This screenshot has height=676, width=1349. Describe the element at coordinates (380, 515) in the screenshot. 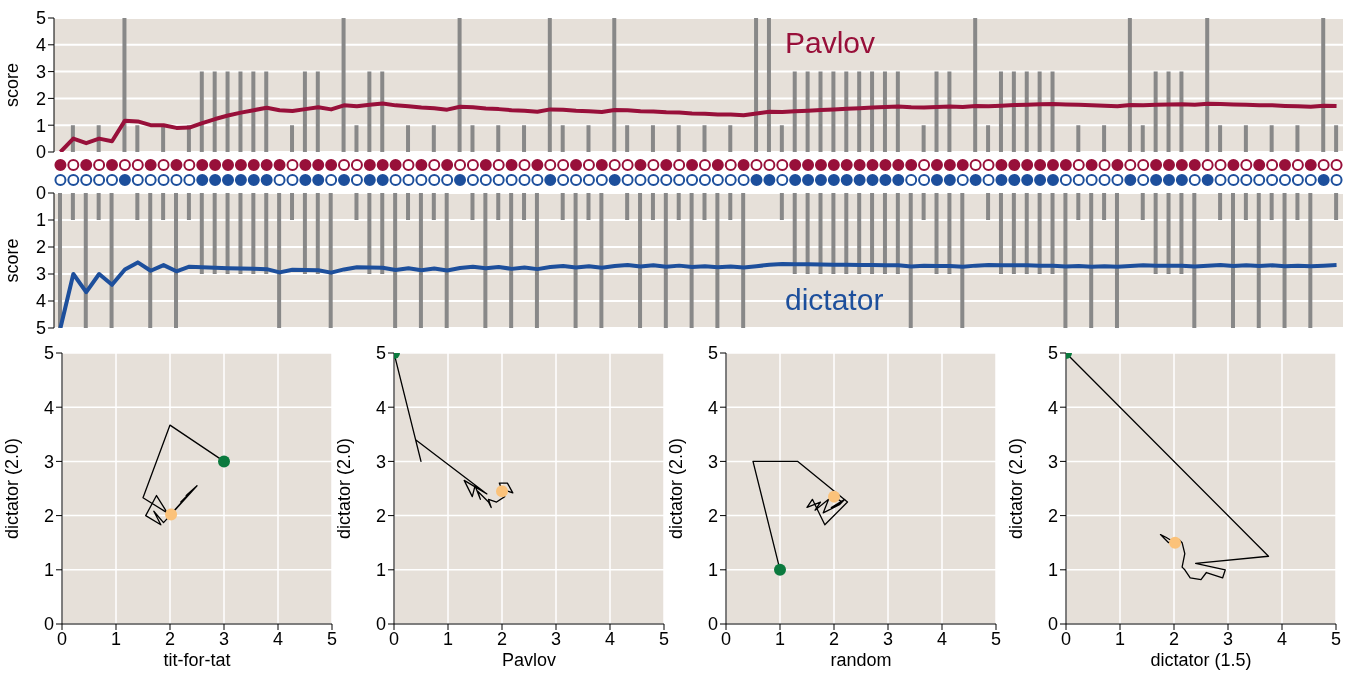

I see `y-tick-label: 2` at that location.